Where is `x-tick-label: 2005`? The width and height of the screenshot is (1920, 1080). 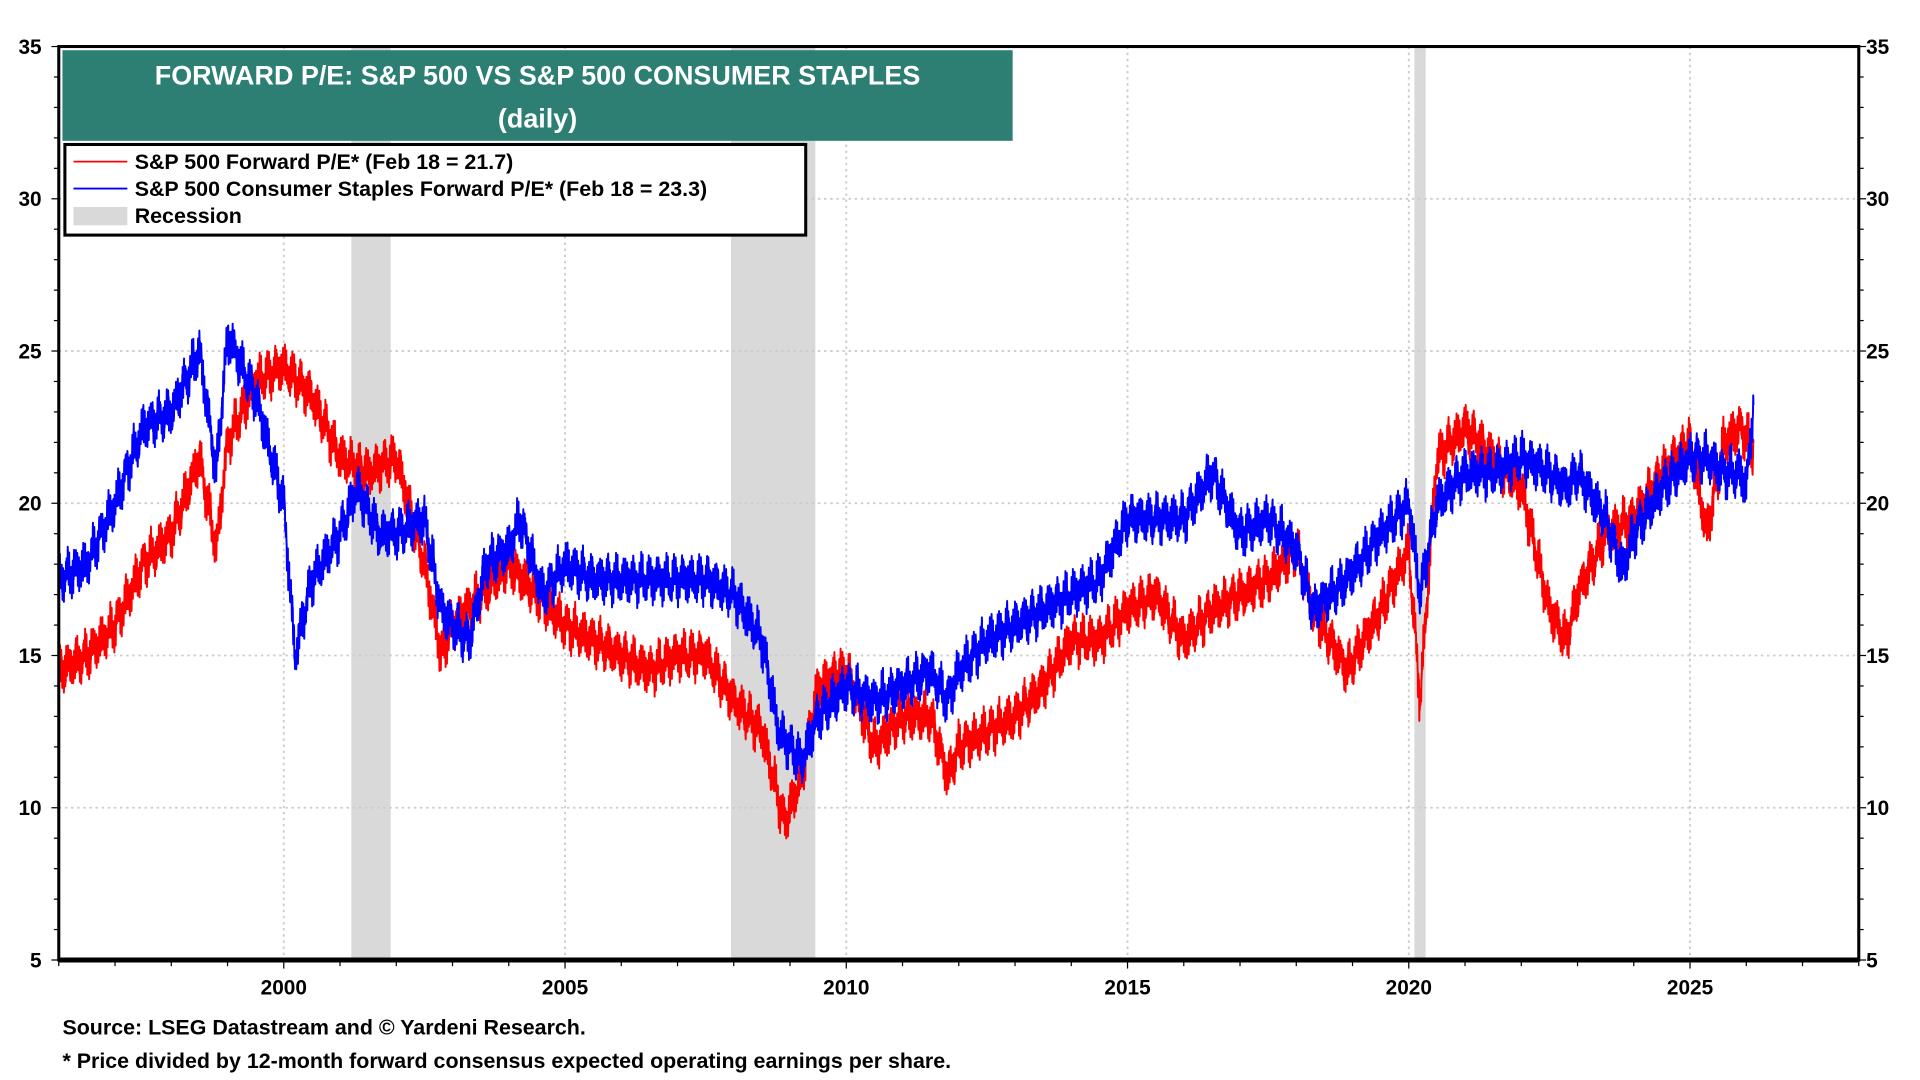 x-tick-label: 2005 is located at coordinates (565, 987).